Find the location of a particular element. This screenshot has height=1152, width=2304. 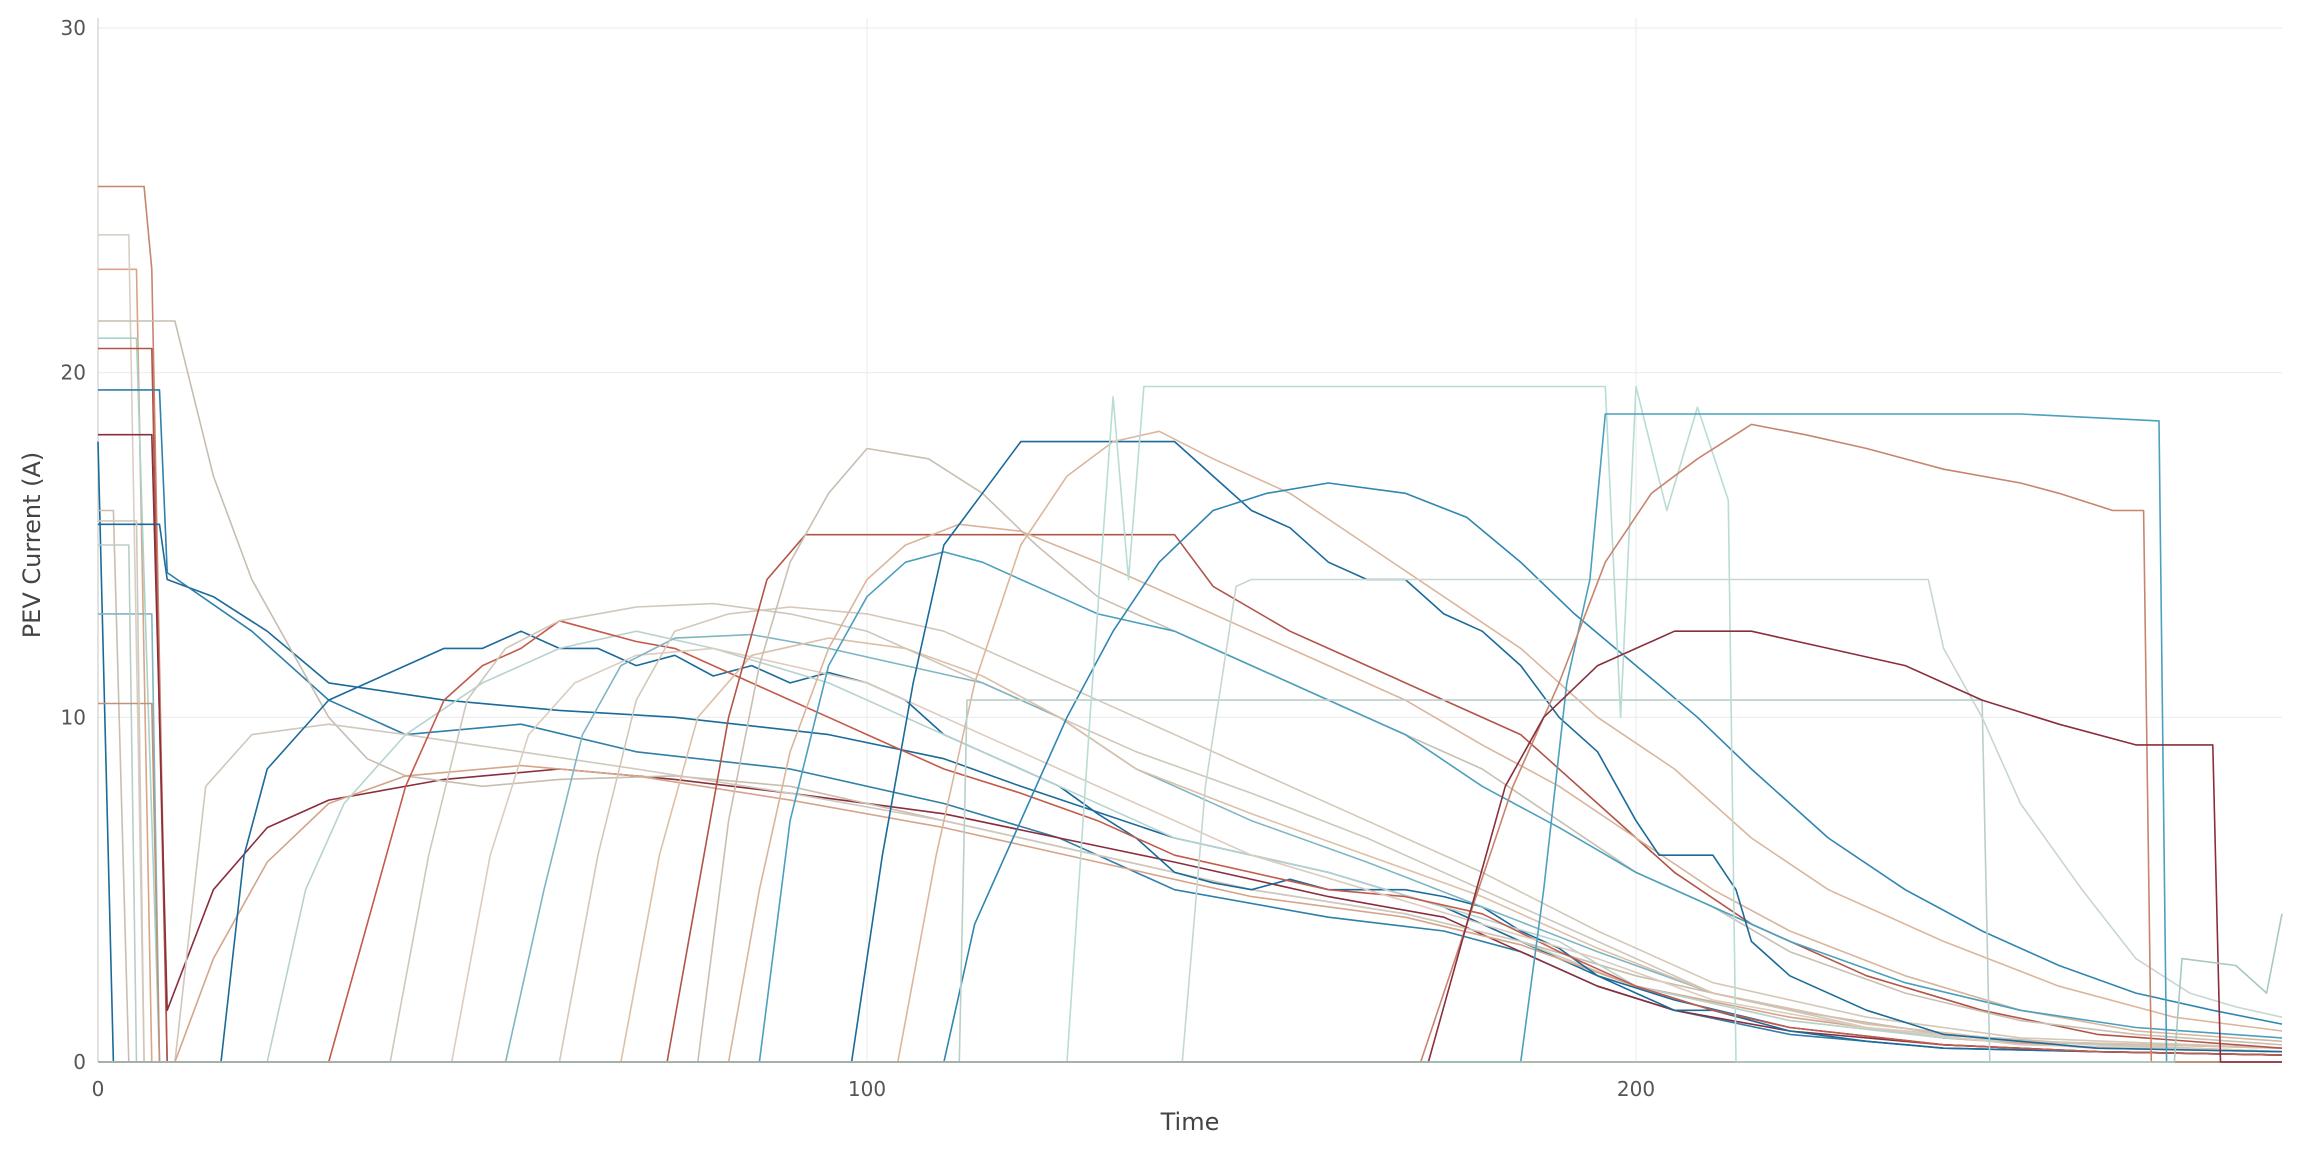

y-tick-label: 30 is located at coordinates (73, 28).